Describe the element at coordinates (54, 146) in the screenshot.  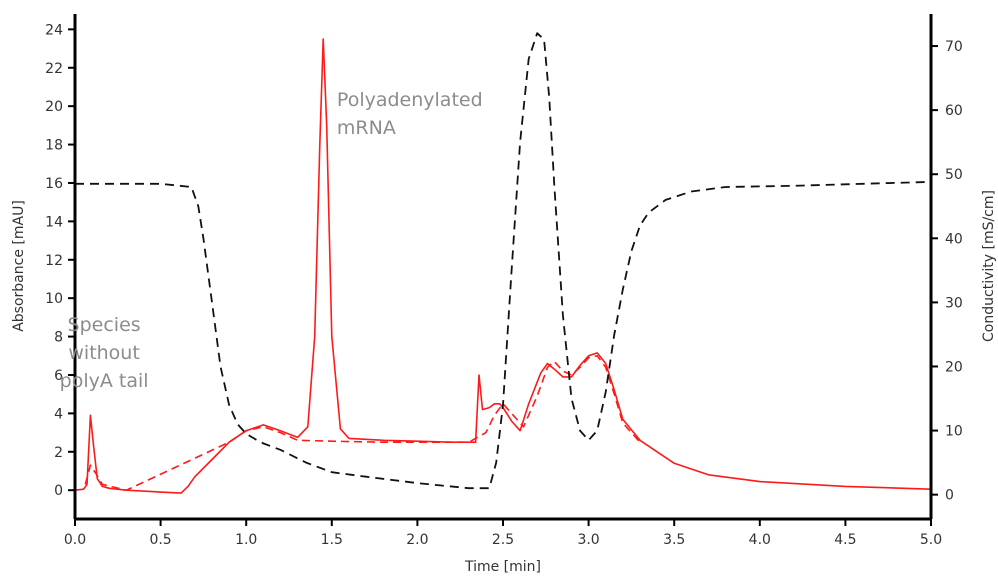
I see `left-tick-label: 18` at that location.